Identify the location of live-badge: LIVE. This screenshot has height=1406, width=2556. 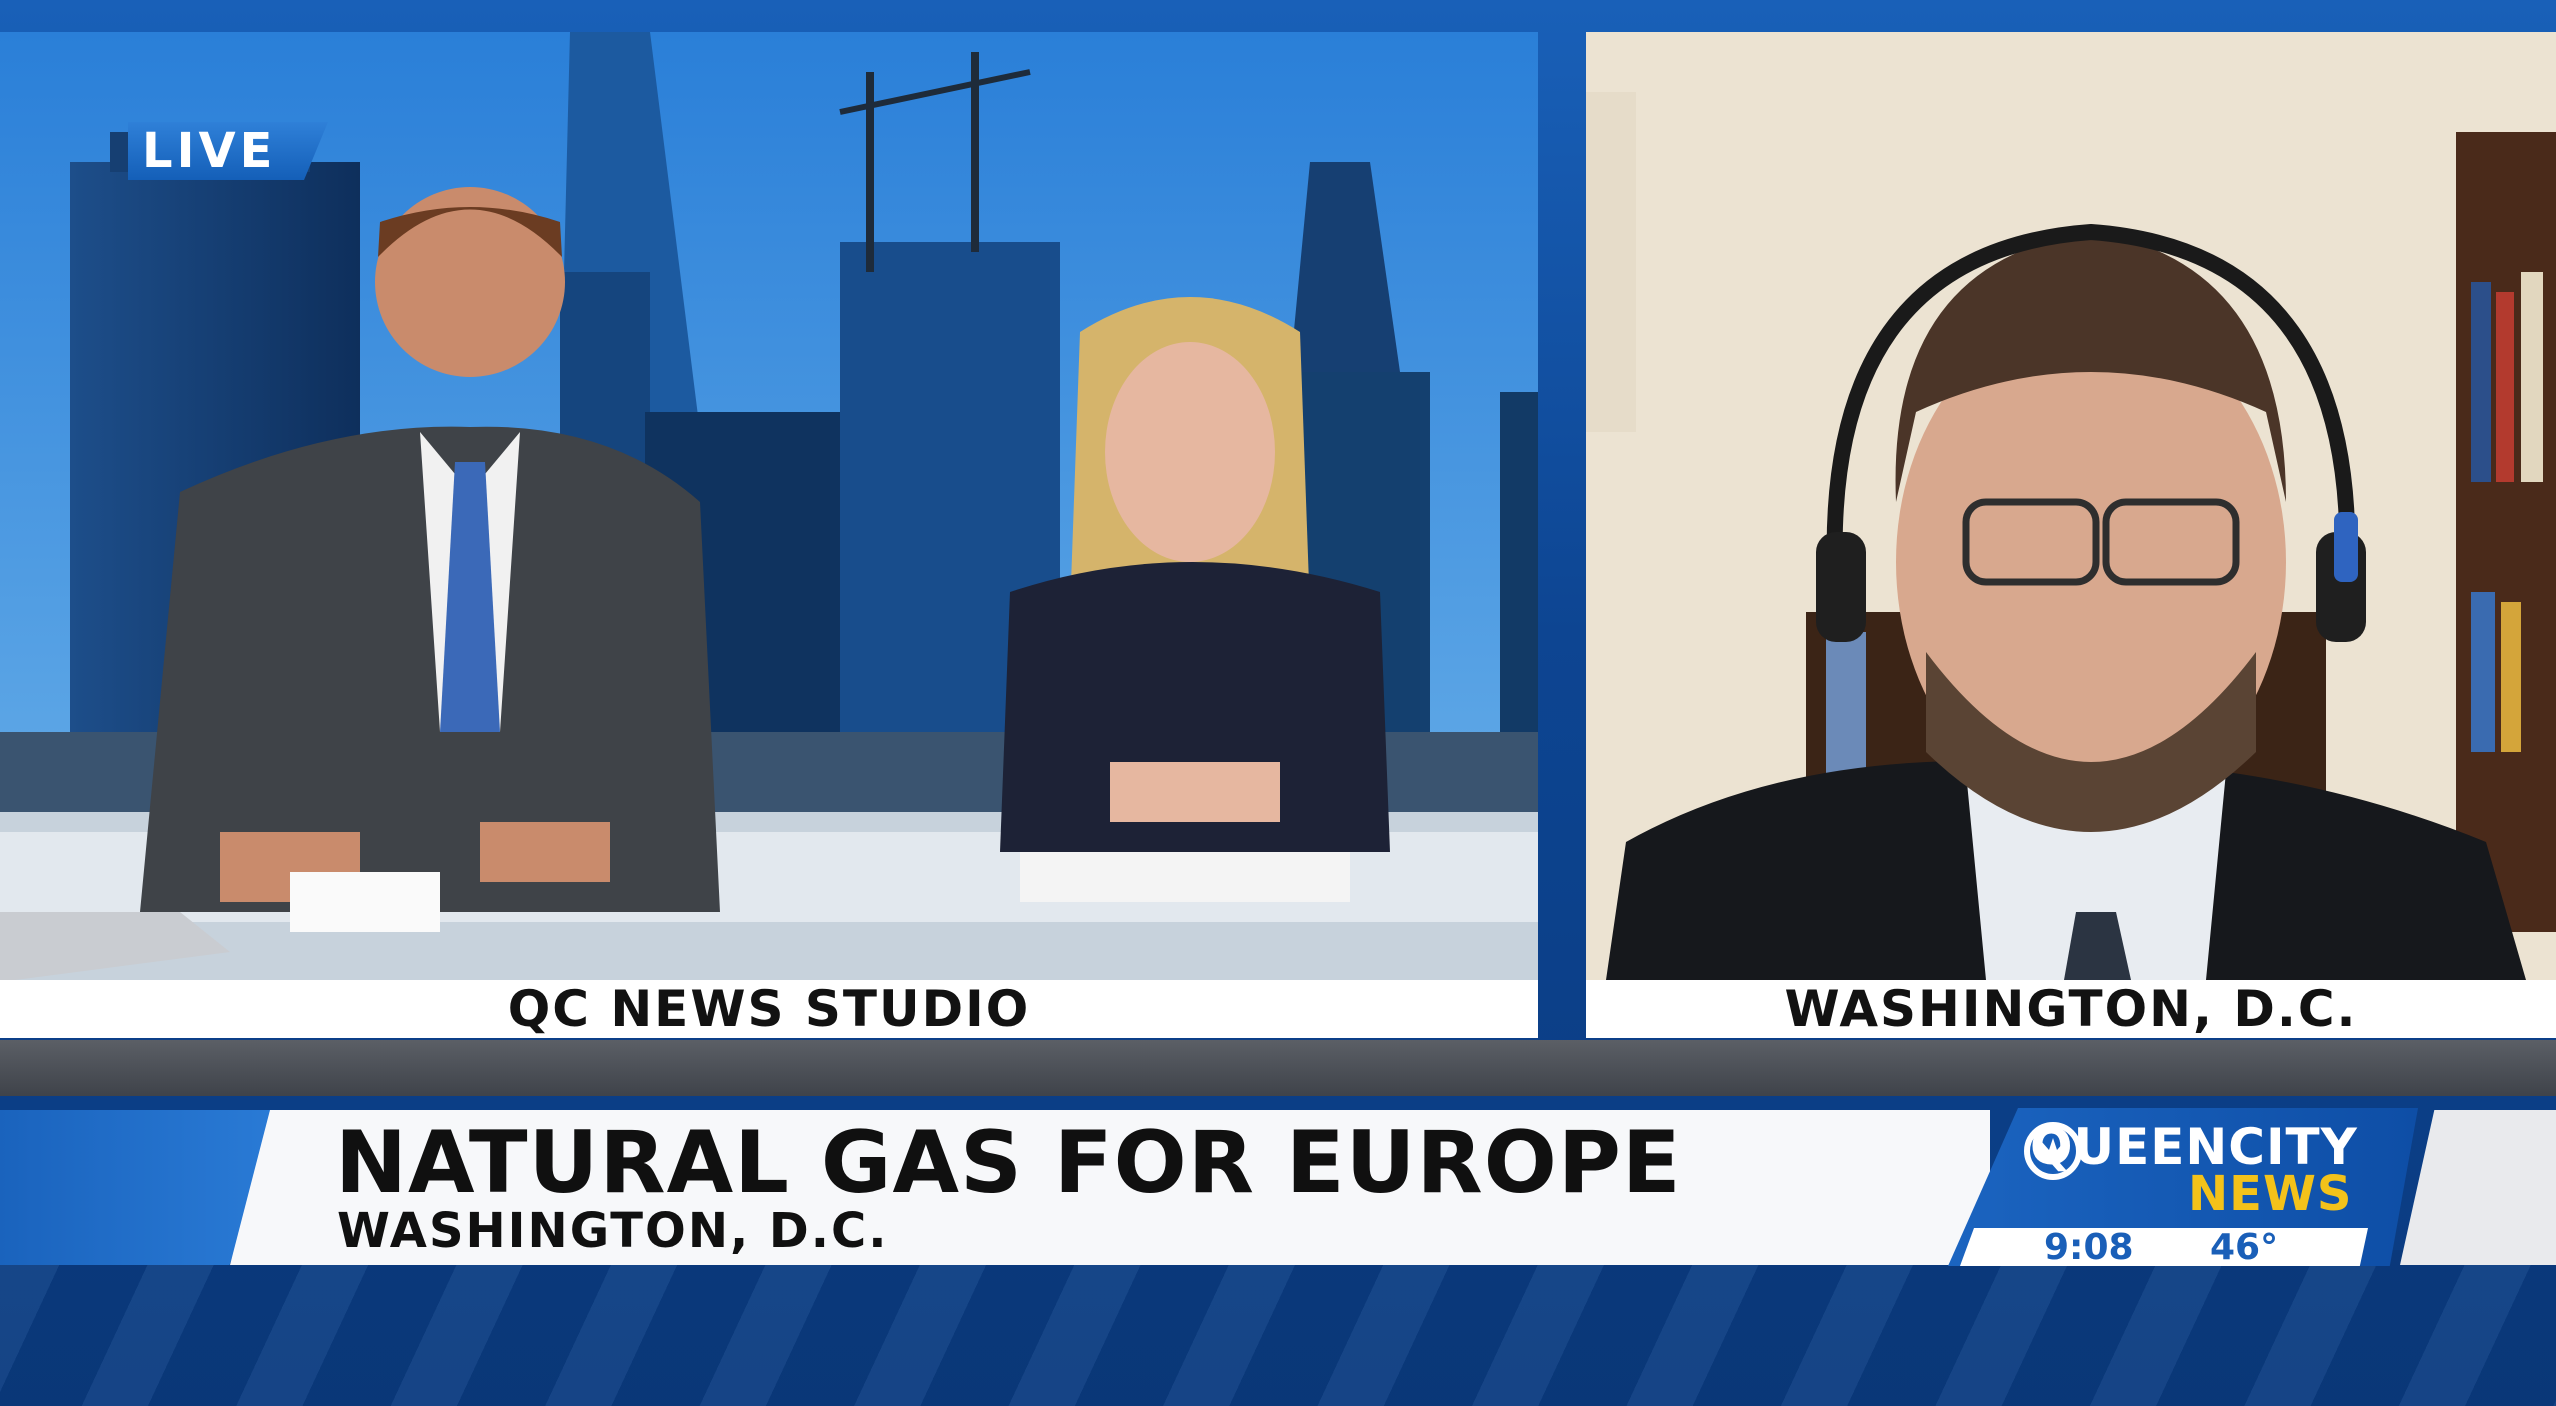
(228, 151).